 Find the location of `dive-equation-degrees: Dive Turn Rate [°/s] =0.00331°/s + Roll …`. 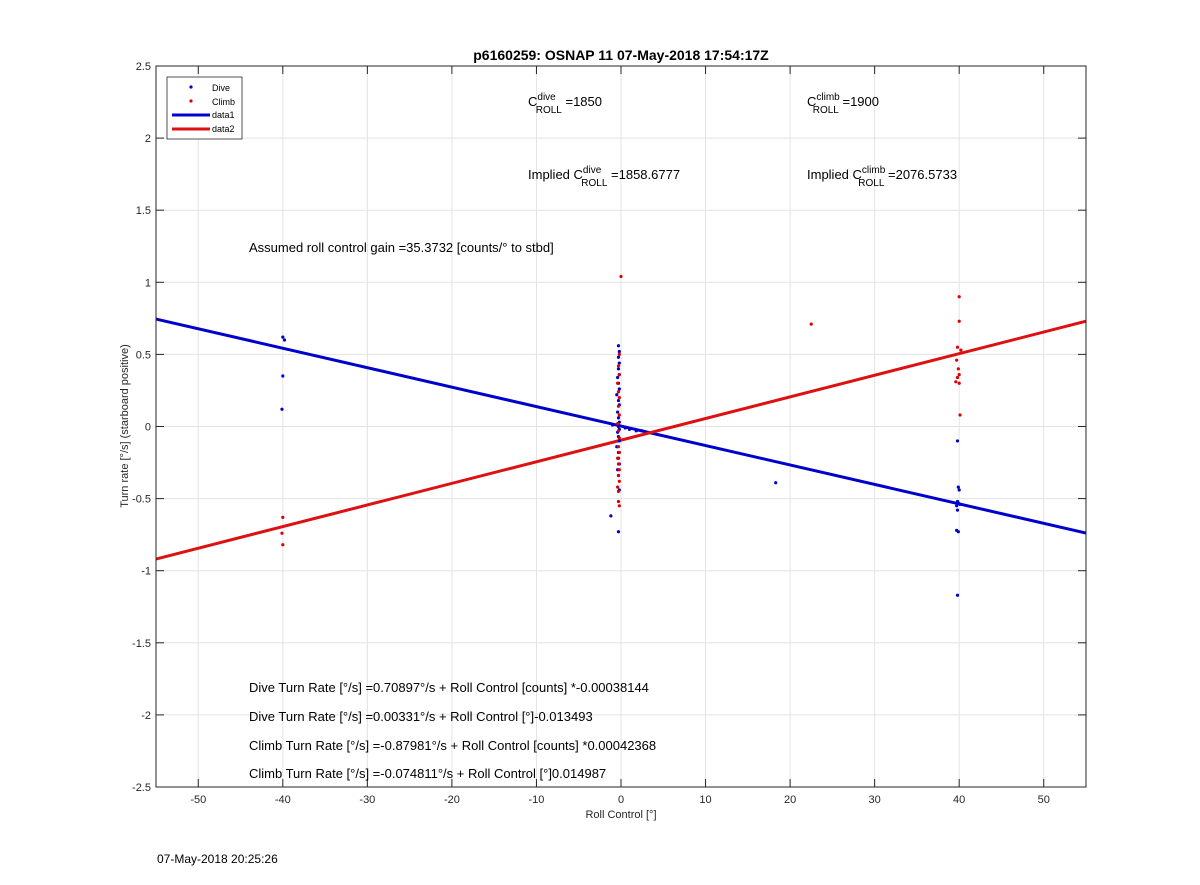

dive-equation-degrees: Dive Turn Rate [°/s] =0.00331°/s + Roll … is located at coordinates (421, 716).